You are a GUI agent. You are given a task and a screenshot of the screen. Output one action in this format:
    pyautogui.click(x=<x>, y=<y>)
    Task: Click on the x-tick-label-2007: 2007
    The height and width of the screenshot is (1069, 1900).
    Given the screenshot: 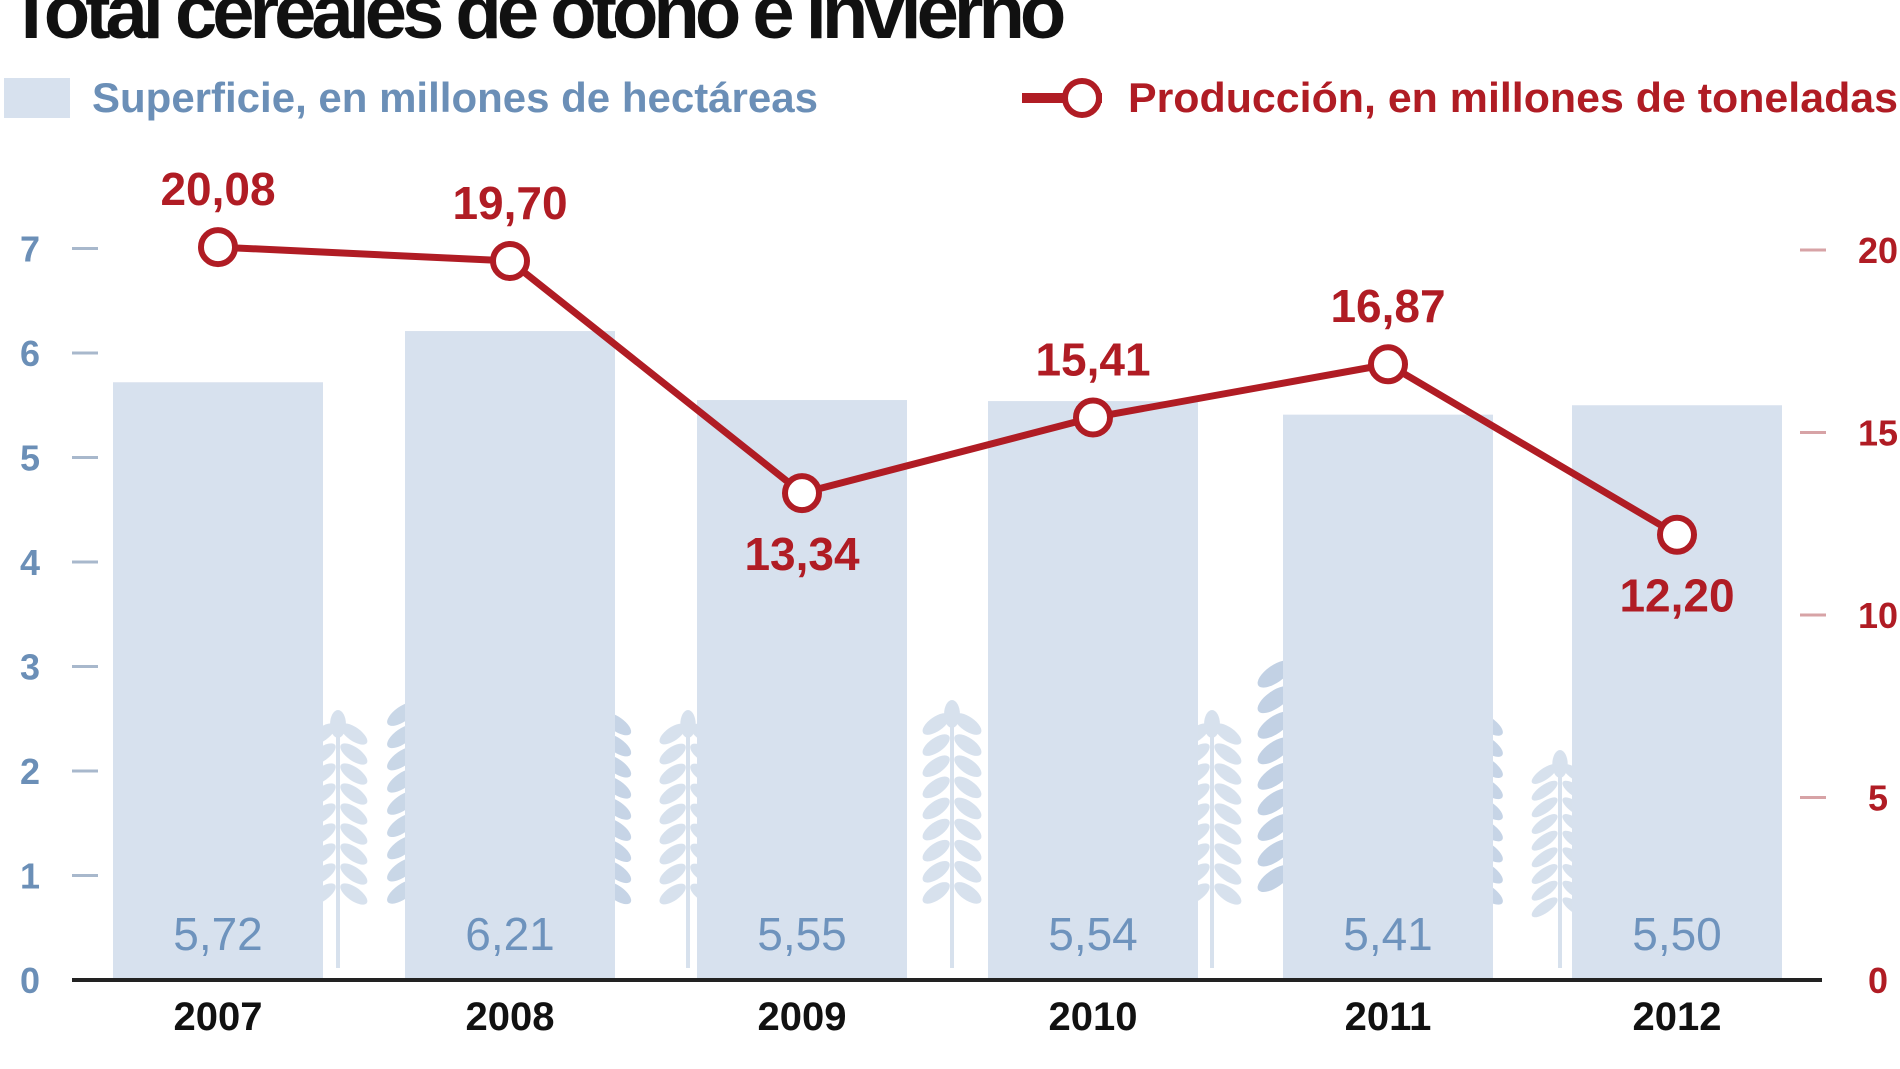 What is the action you would take?
    pyautogui.click(x=218, y=1017)
    